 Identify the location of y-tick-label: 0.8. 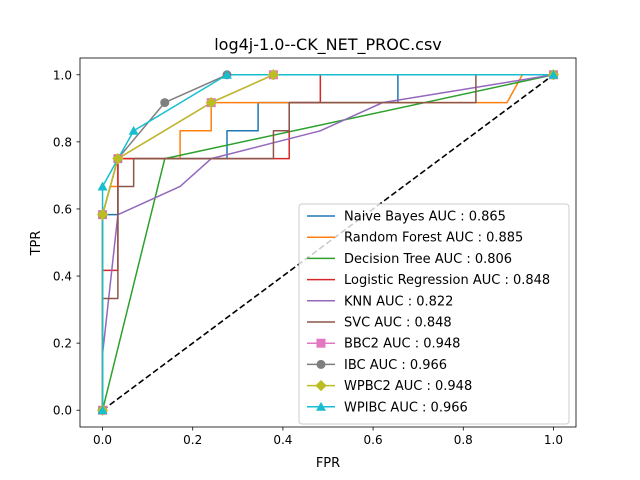
(62, 142).